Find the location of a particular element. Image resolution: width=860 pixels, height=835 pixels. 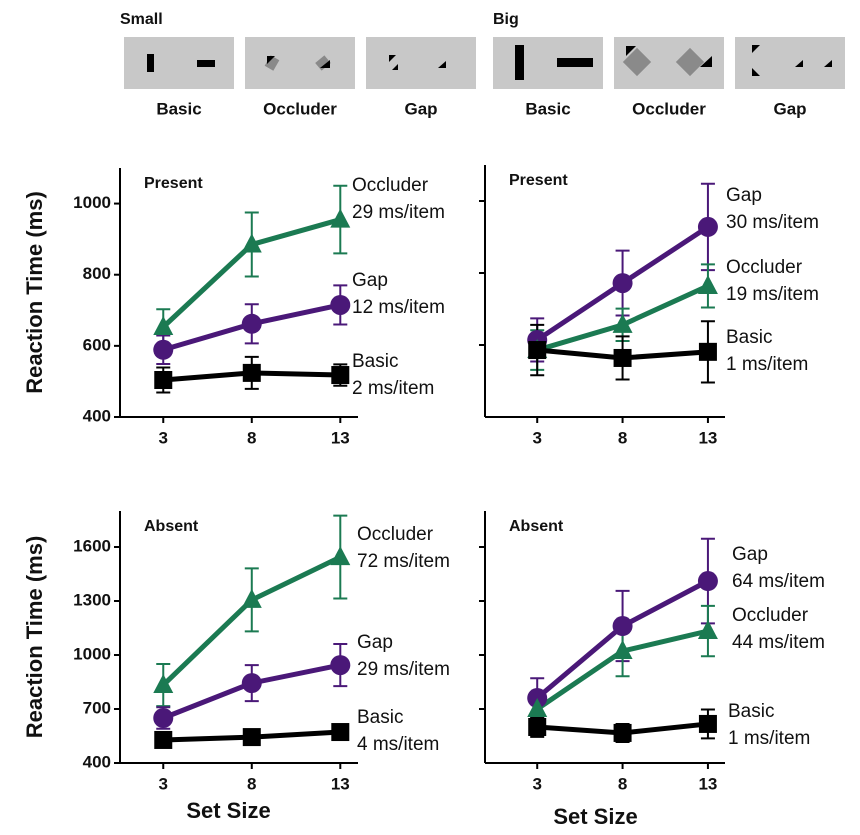

y-tick-label: 700 is located at coordinates (97, 707).